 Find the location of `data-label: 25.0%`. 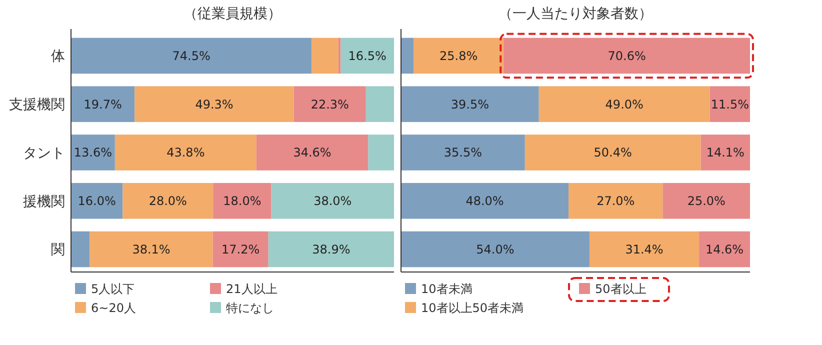

data-label: 25.0% is located at coordinates (706, 201).